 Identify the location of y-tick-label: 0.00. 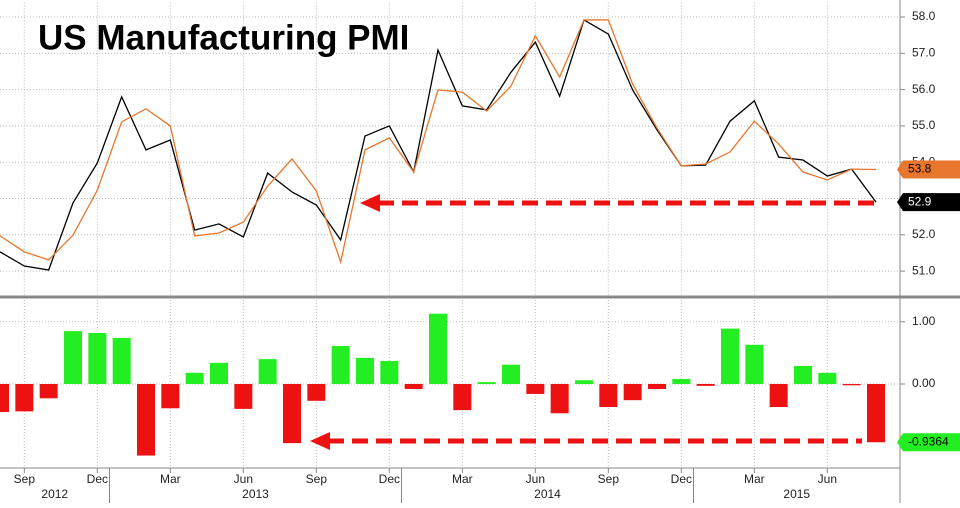
(924, 383).